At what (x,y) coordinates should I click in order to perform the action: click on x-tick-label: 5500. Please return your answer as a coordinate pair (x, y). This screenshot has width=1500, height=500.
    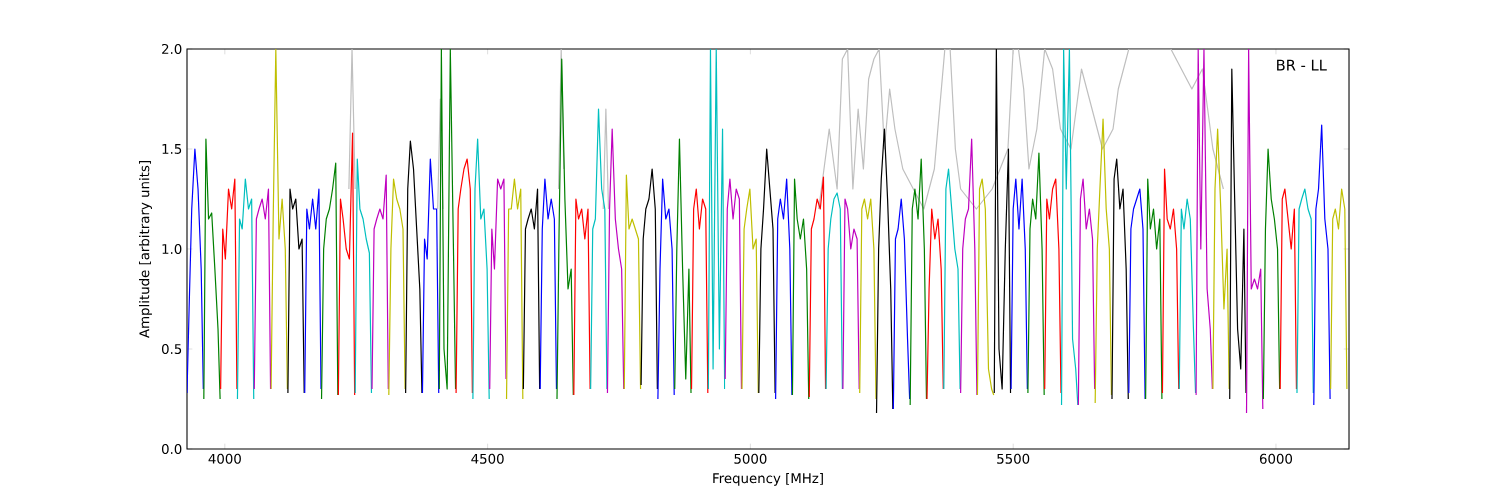
    Looking at the image, I should click on (1013, 458).